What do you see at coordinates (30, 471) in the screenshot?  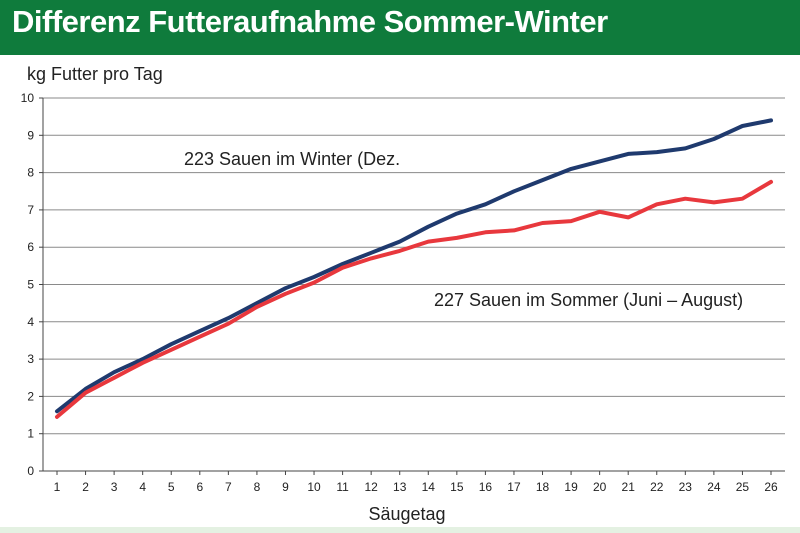 I see `y-tick-label-0: 0` at bounding box center [30, 471].